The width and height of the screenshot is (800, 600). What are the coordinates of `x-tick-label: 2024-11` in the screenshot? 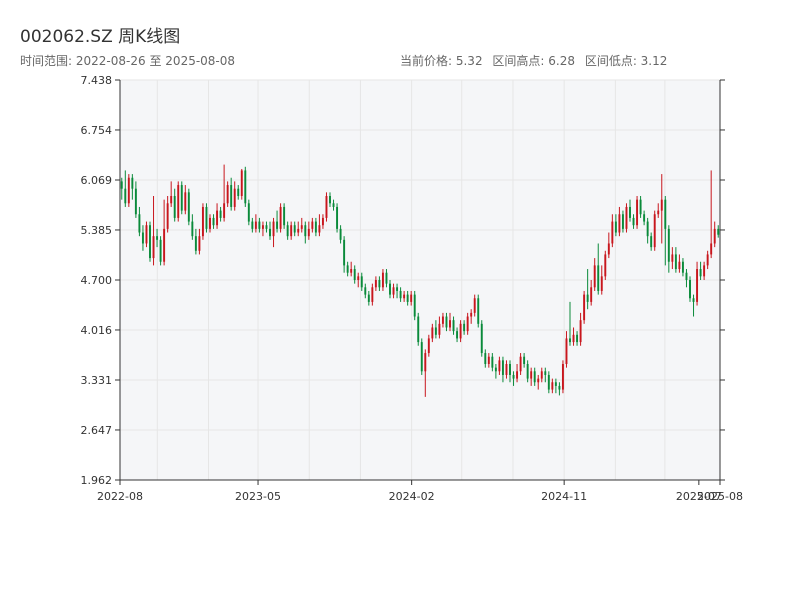 It's located at (564, 496).